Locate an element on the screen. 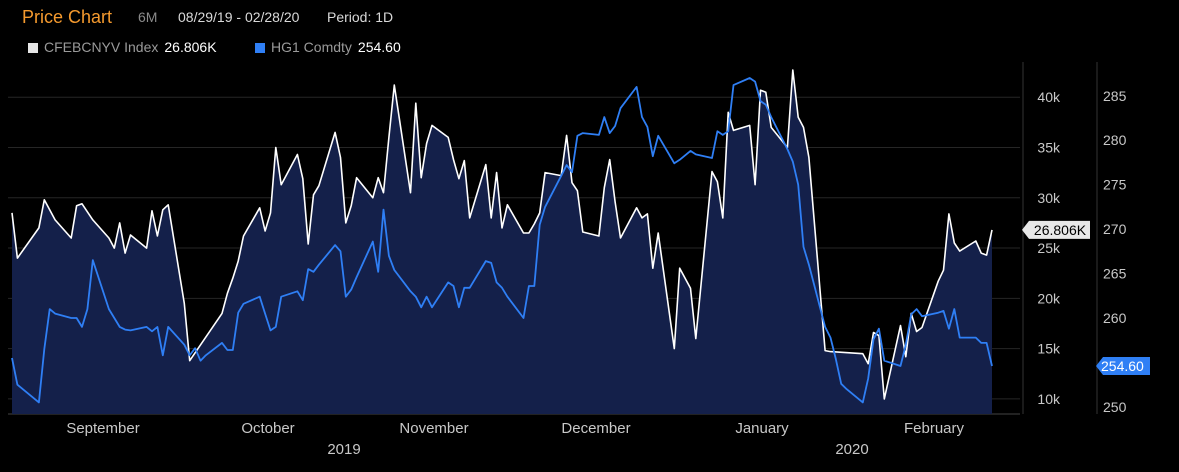 The image size is (1179, 472). legend-item-hg1: HG1 Comdty 254.60 is located at coordinates (328, 47).